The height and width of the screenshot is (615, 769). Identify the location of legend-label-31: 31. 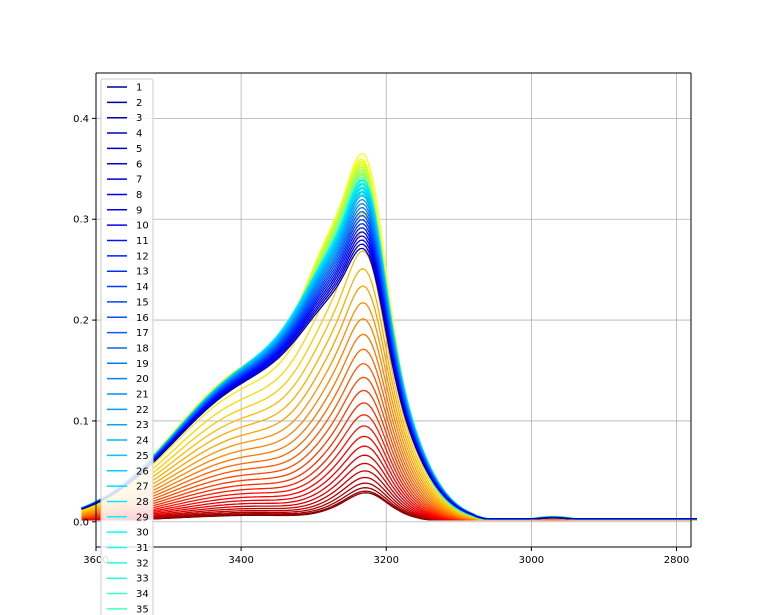
(142, 548).